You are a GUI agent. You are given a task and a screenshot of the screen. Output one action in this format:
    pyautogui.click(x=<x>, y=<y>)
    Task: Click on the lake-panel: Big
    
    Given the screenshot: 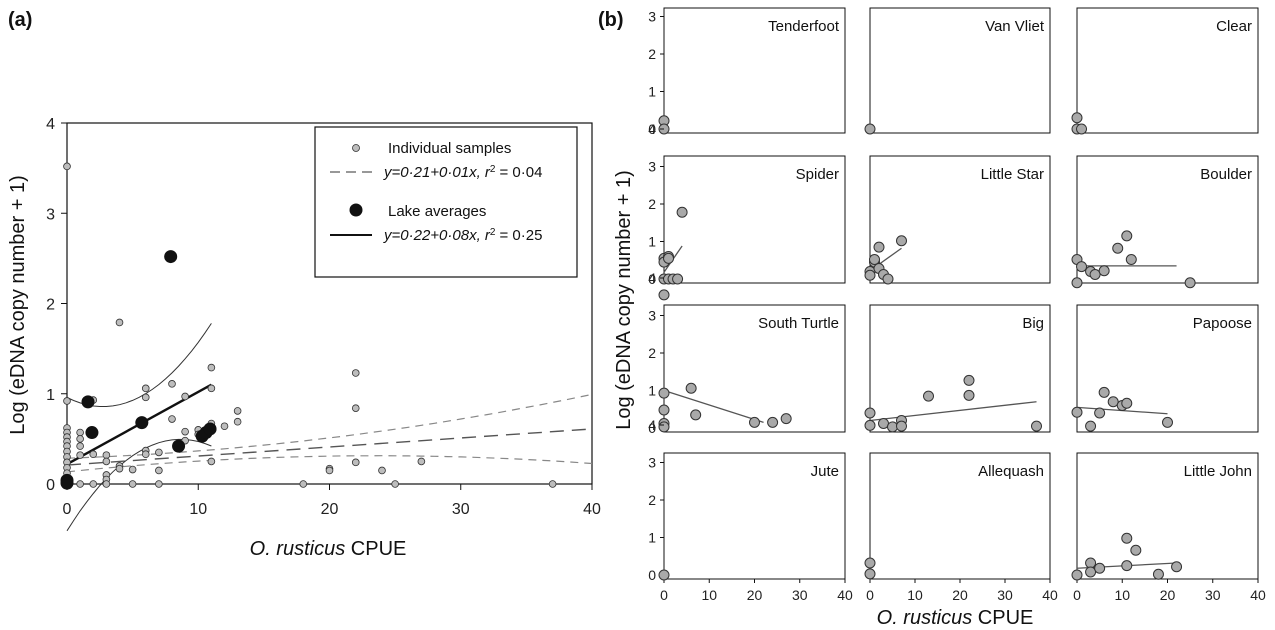 What is the action you would take?
    pyautogui.click(x=957, y=368)
    